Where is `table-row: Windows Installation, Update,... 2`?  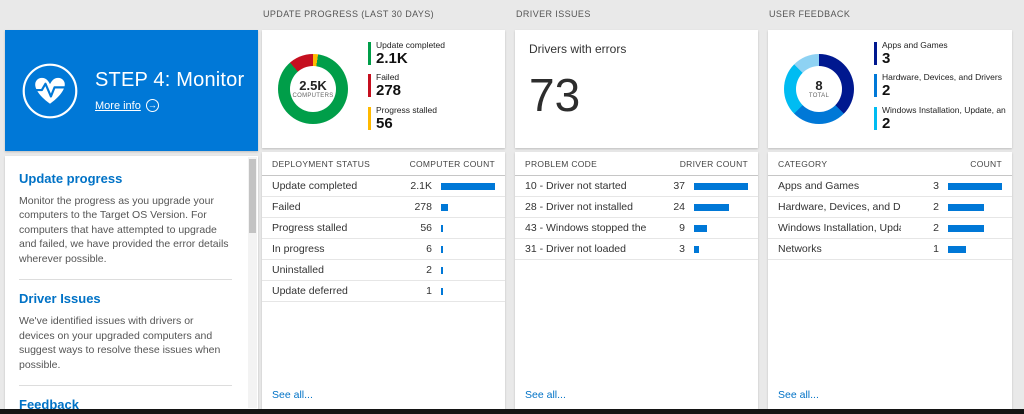
table-row: Windows Installation, Update,... 2 is located at coordinates (890, 228).